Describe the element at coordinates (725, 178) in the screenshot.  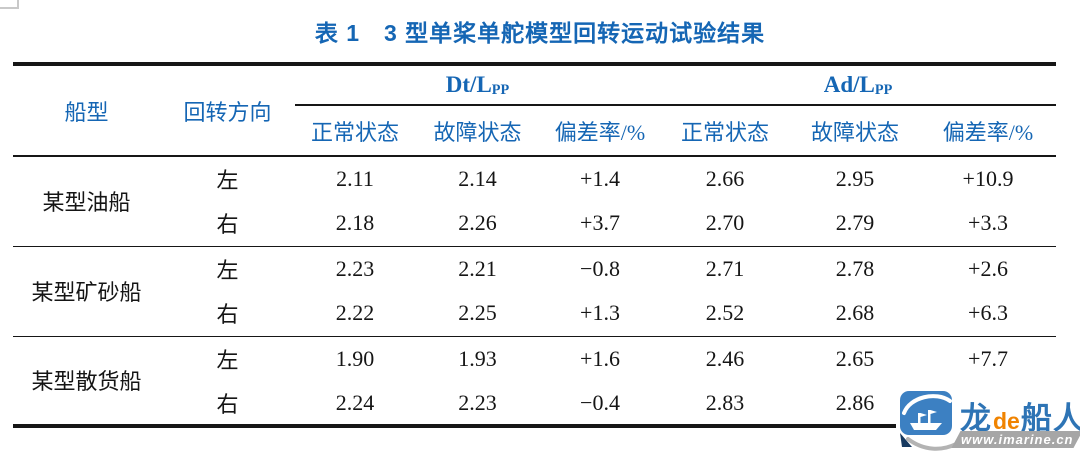
I see `value-cell: 2.66` at that location.